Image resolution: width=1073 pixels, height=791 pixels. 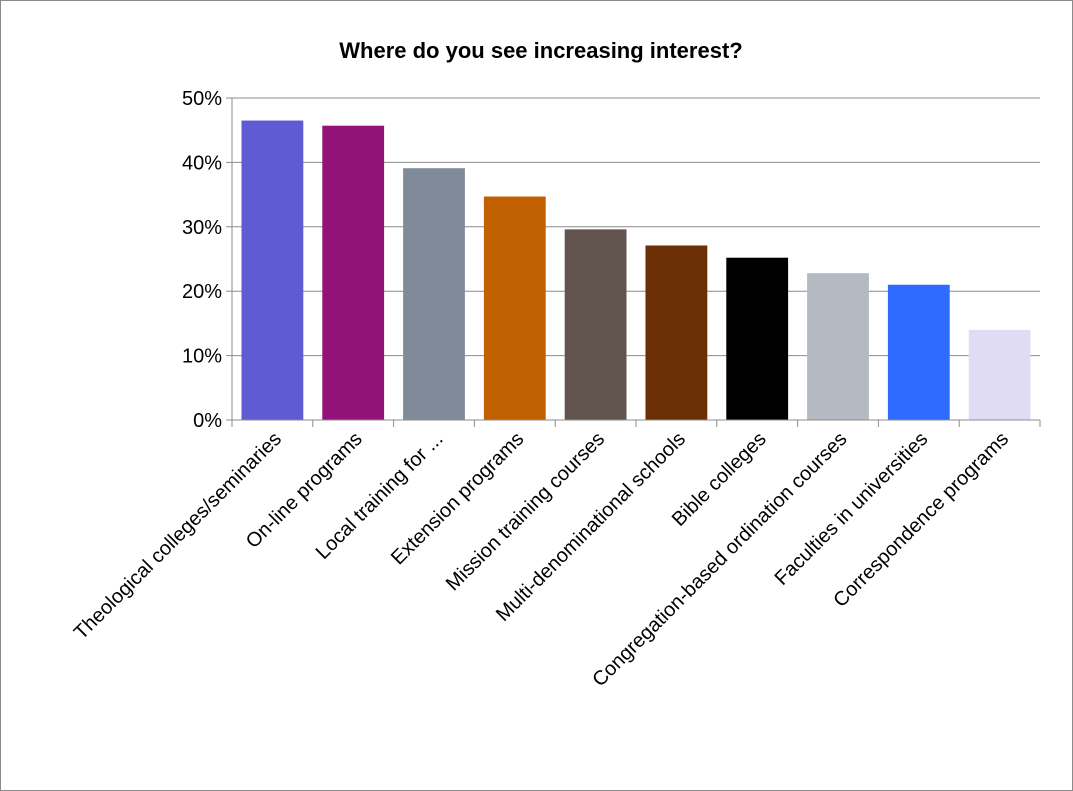 What do you see at coordinates (202, 292) in the screenshot?
I see `y-tick-label: 20%` at bounding box center [202, 292].